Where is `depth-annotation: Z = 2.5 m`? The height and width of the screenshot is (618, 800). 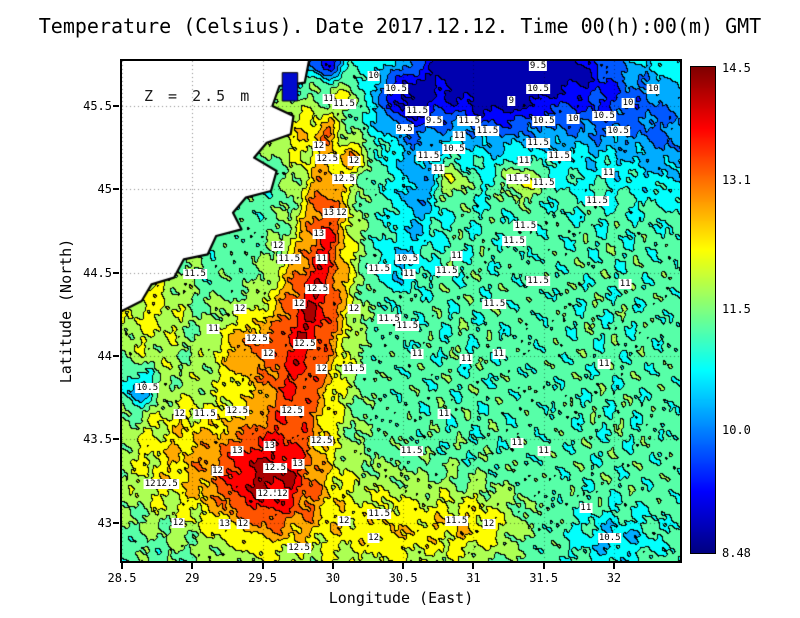 depth-annotation: Z = 2.5 m is located at coordinates (198, 96).